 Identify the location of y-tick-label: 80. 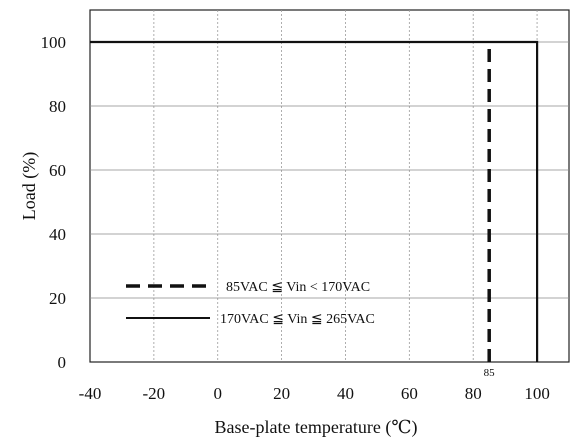
(57, 106).